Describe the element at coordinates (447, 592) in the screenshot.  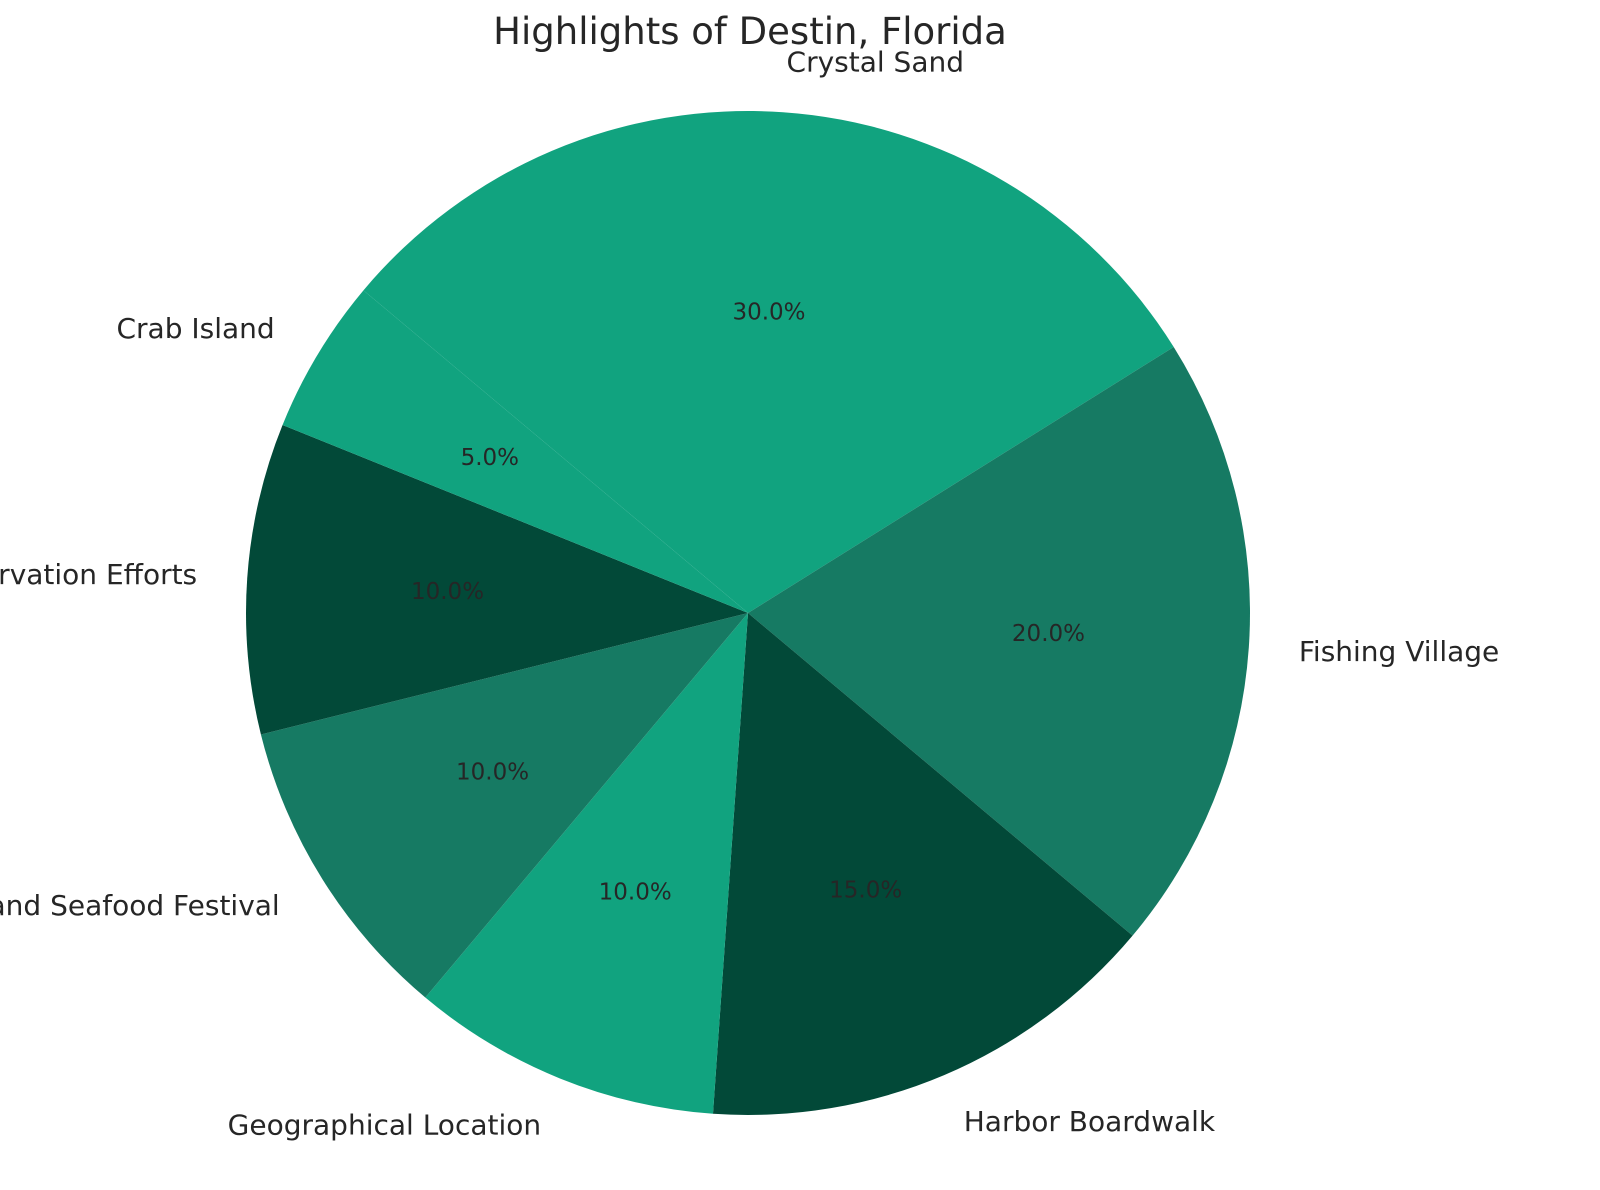
I see `pct-label-conservation-efforts: 10.0%` at that location.